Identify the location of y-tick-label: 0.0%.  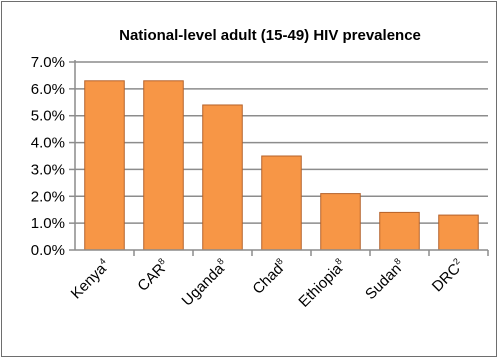
(48, 250).